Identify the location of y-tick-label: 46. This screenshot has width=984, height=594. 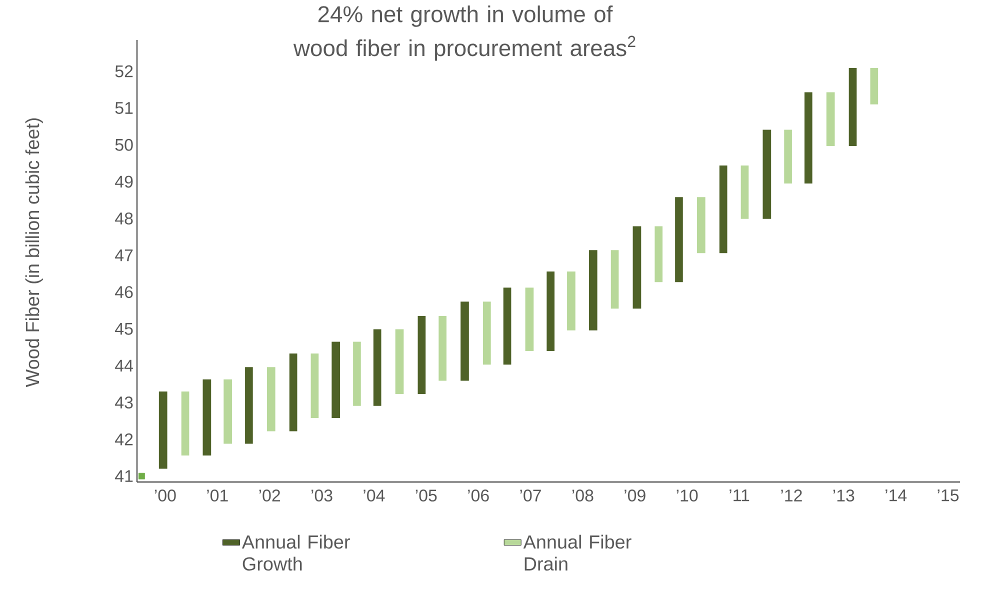
(124, 292).